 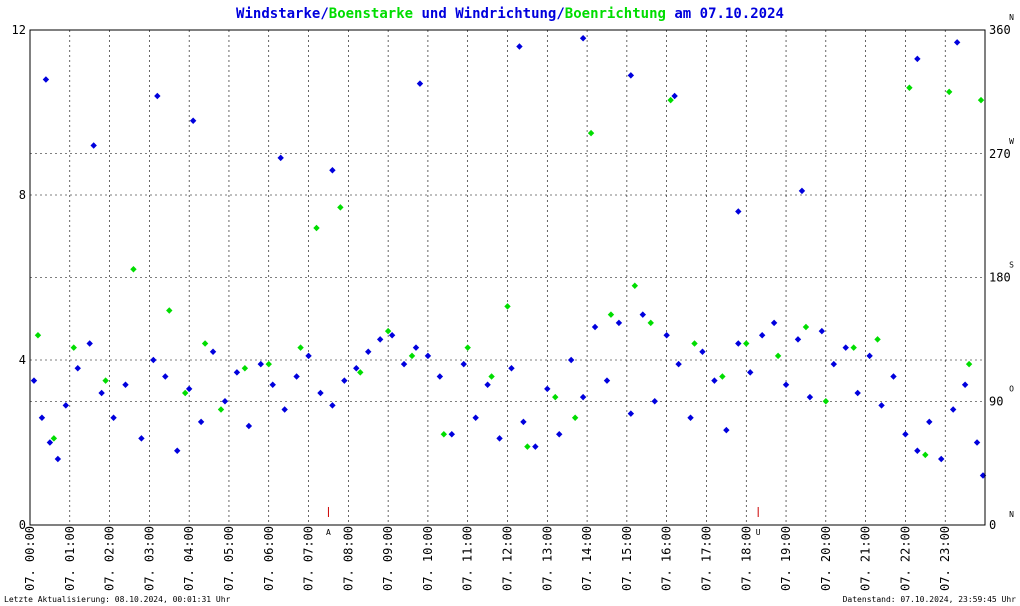 I want to click on x-tick-label: 07. 01:00, so click(x=70, y=558).